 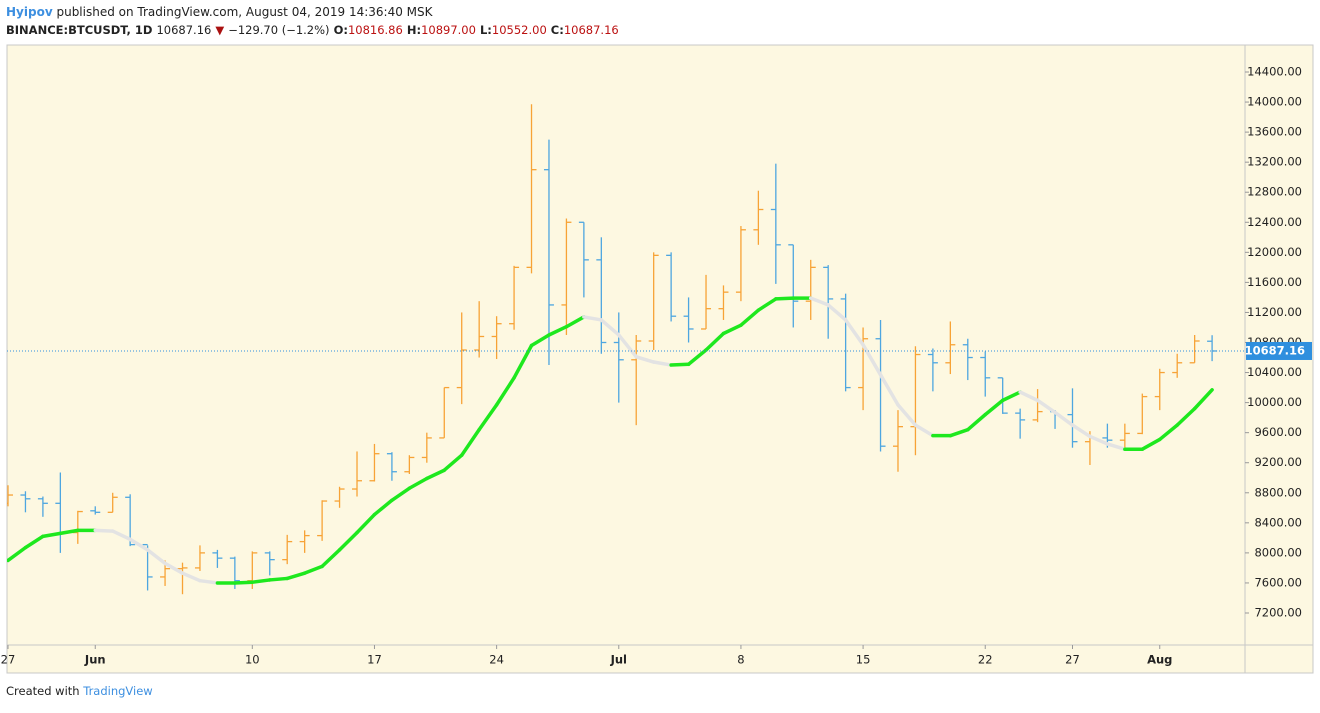 What do you see at coordinates (79, 30) in the screenshot?
I see `symbol: BINANCE:BTCUSDT, 1D` at bounding box center [79, 30].